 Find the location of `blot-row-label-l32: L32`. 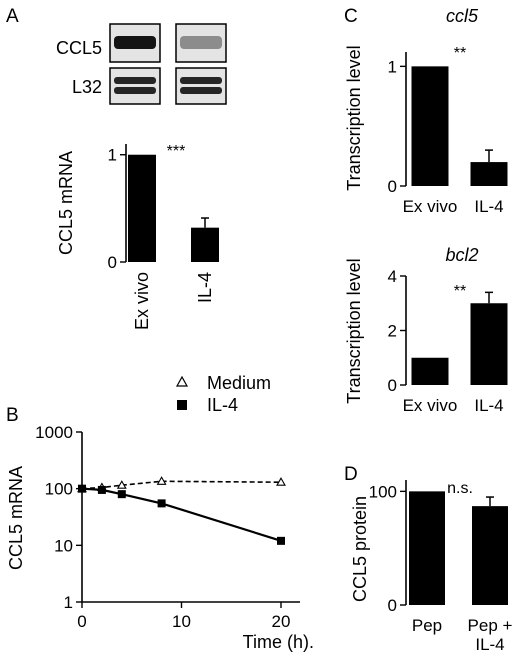

blot-row-label-l32: L32 is located at coordinates (87, 87).